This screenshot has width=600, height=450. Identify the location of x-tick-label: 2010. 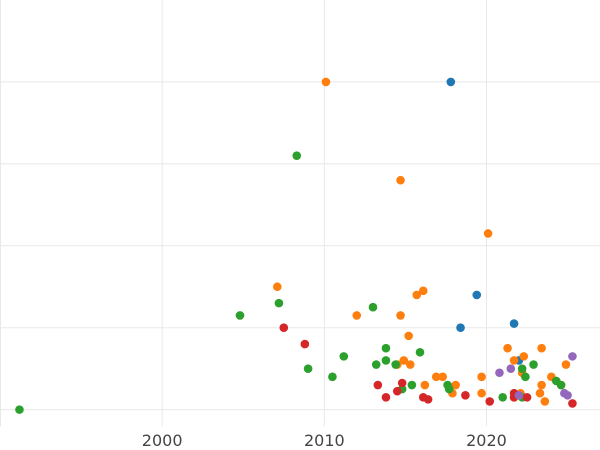
(324, 440).